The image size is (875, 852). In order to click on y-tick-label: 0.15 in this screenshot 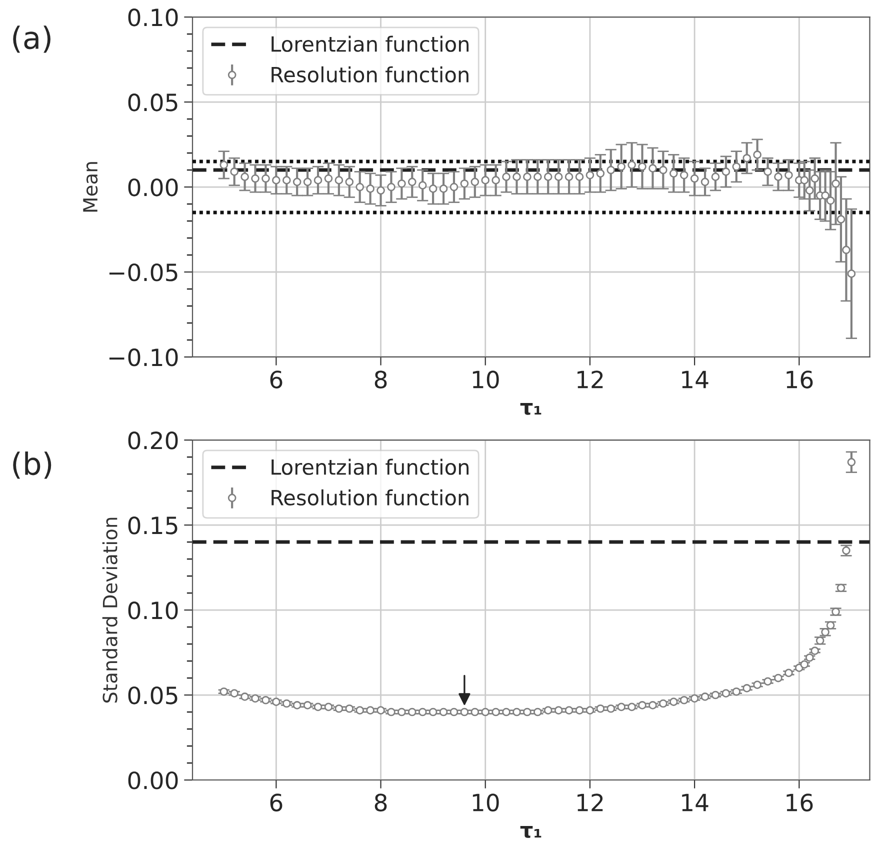, I will do `click(153, 525)`.